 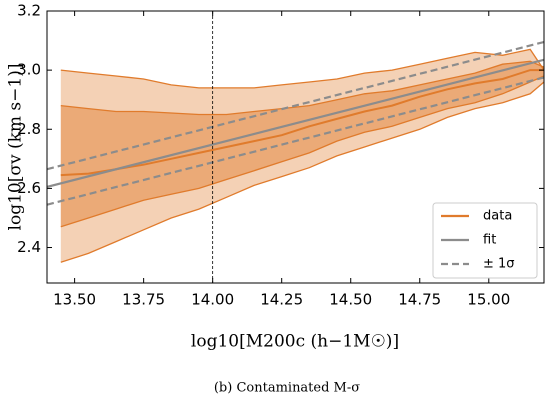 I want to click on y-tick-label: 3.2, so click(x=29, y=11).